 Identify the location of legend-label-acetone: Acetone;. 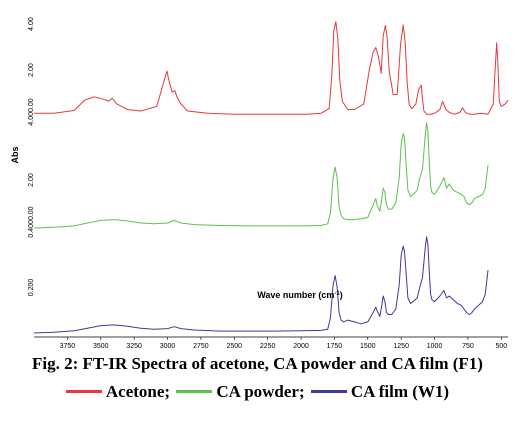
(138, 391).